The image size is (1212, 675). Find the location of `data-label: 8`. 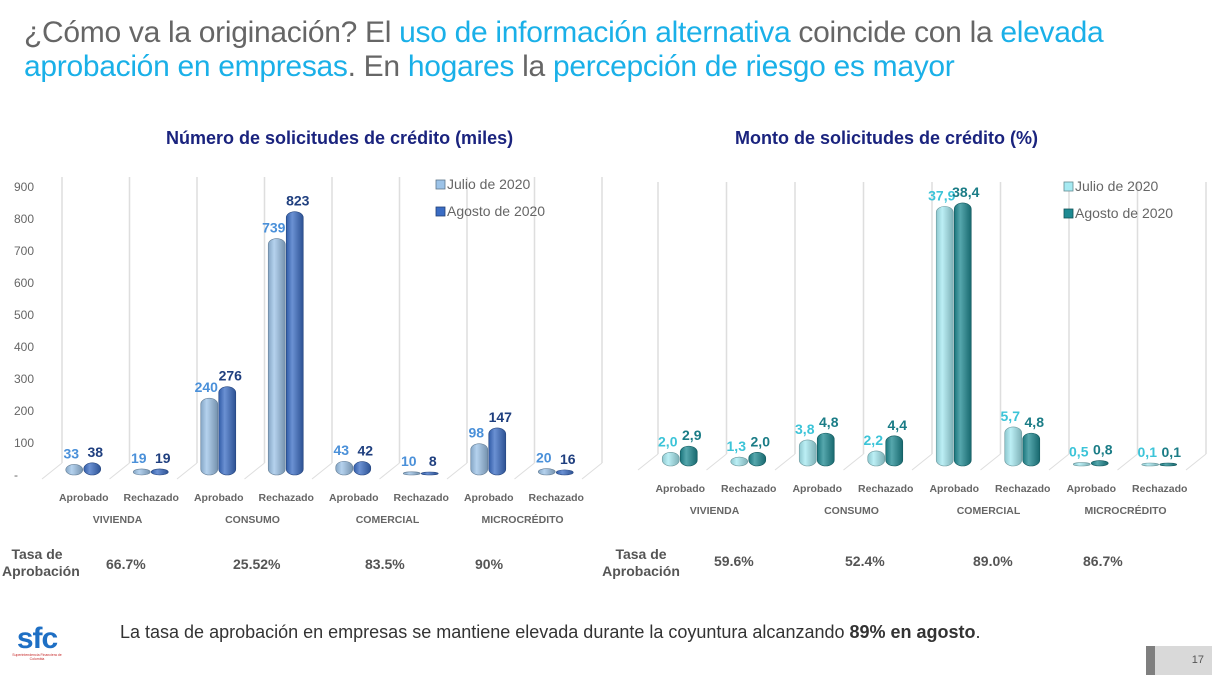

data-label: 8 is located at coordinates (433, 461).